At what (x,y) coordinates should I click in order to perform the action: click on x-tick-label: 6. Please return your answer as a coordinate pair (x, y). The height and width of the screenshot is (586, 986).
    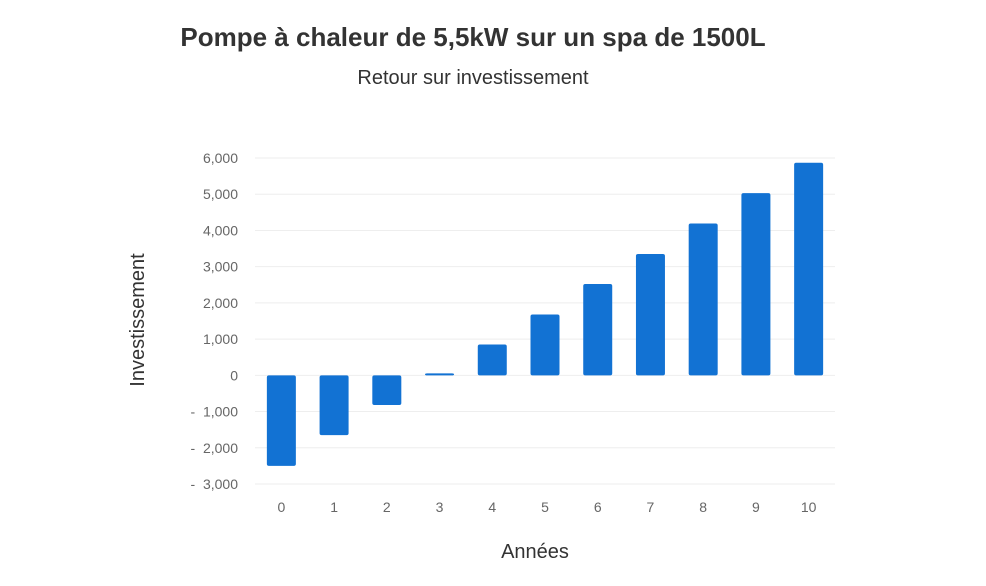
    Looking at the image, I should click on (598, 507).